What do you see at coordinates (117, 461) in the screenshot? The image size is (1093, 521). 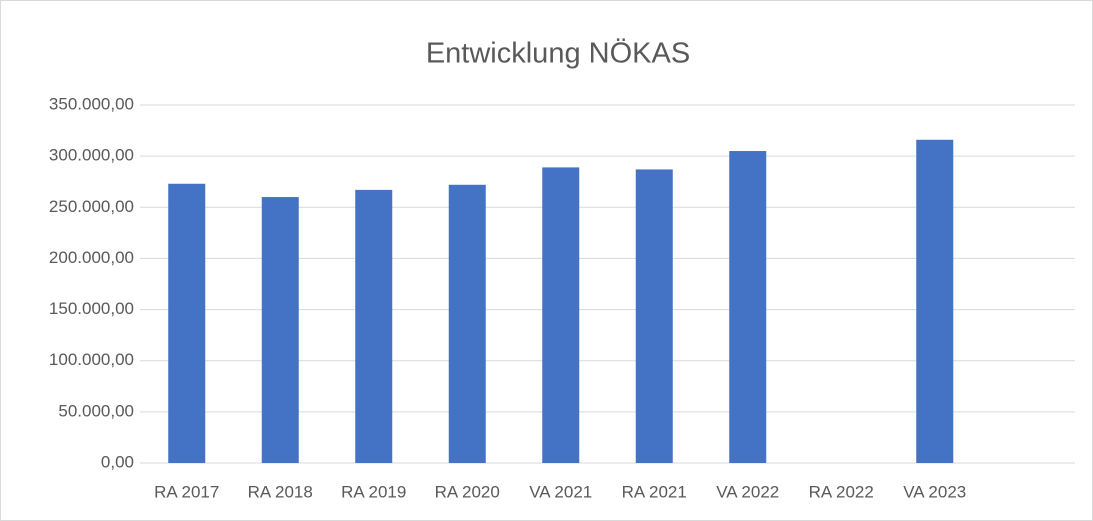 I see `y-tick-label: 0,00` at bounding box center [117, 461].